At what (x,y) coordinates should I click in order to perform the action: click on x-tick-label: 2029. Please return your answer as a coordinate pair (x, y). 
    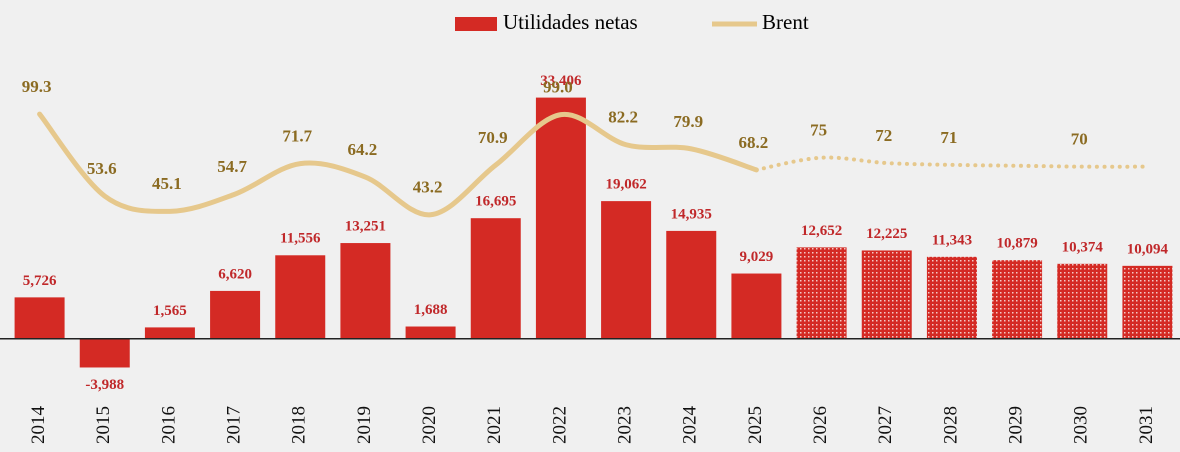
    Looking at the image, I should click on (1015, 425).